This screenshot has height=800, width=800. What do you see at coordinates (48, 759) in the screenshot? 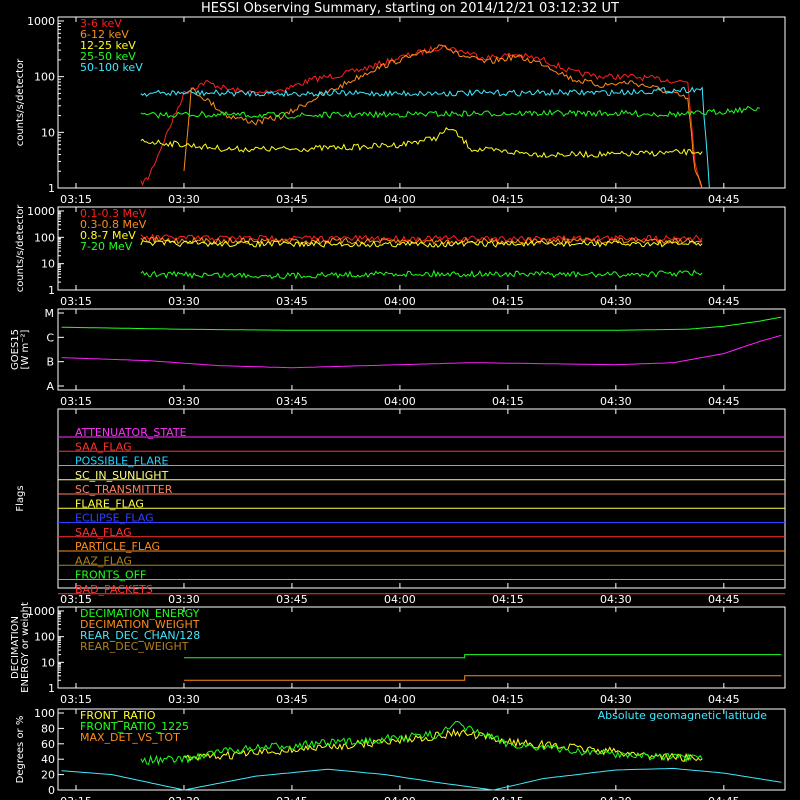
I see `y-tick-label: 40` at bounding box center [48, 759].